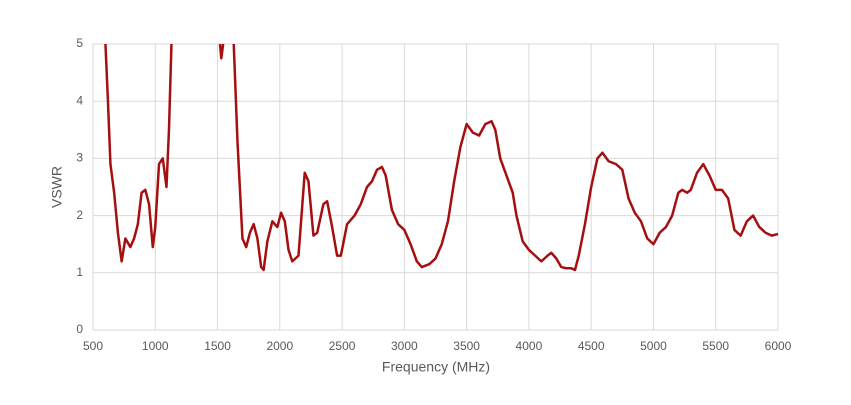 The width and height of the screenshot is (851, 405). What do you see at coordinates (93, 346) in the screenshot?
I see `x-tick-label: 500` at bounding box center [93, 346].